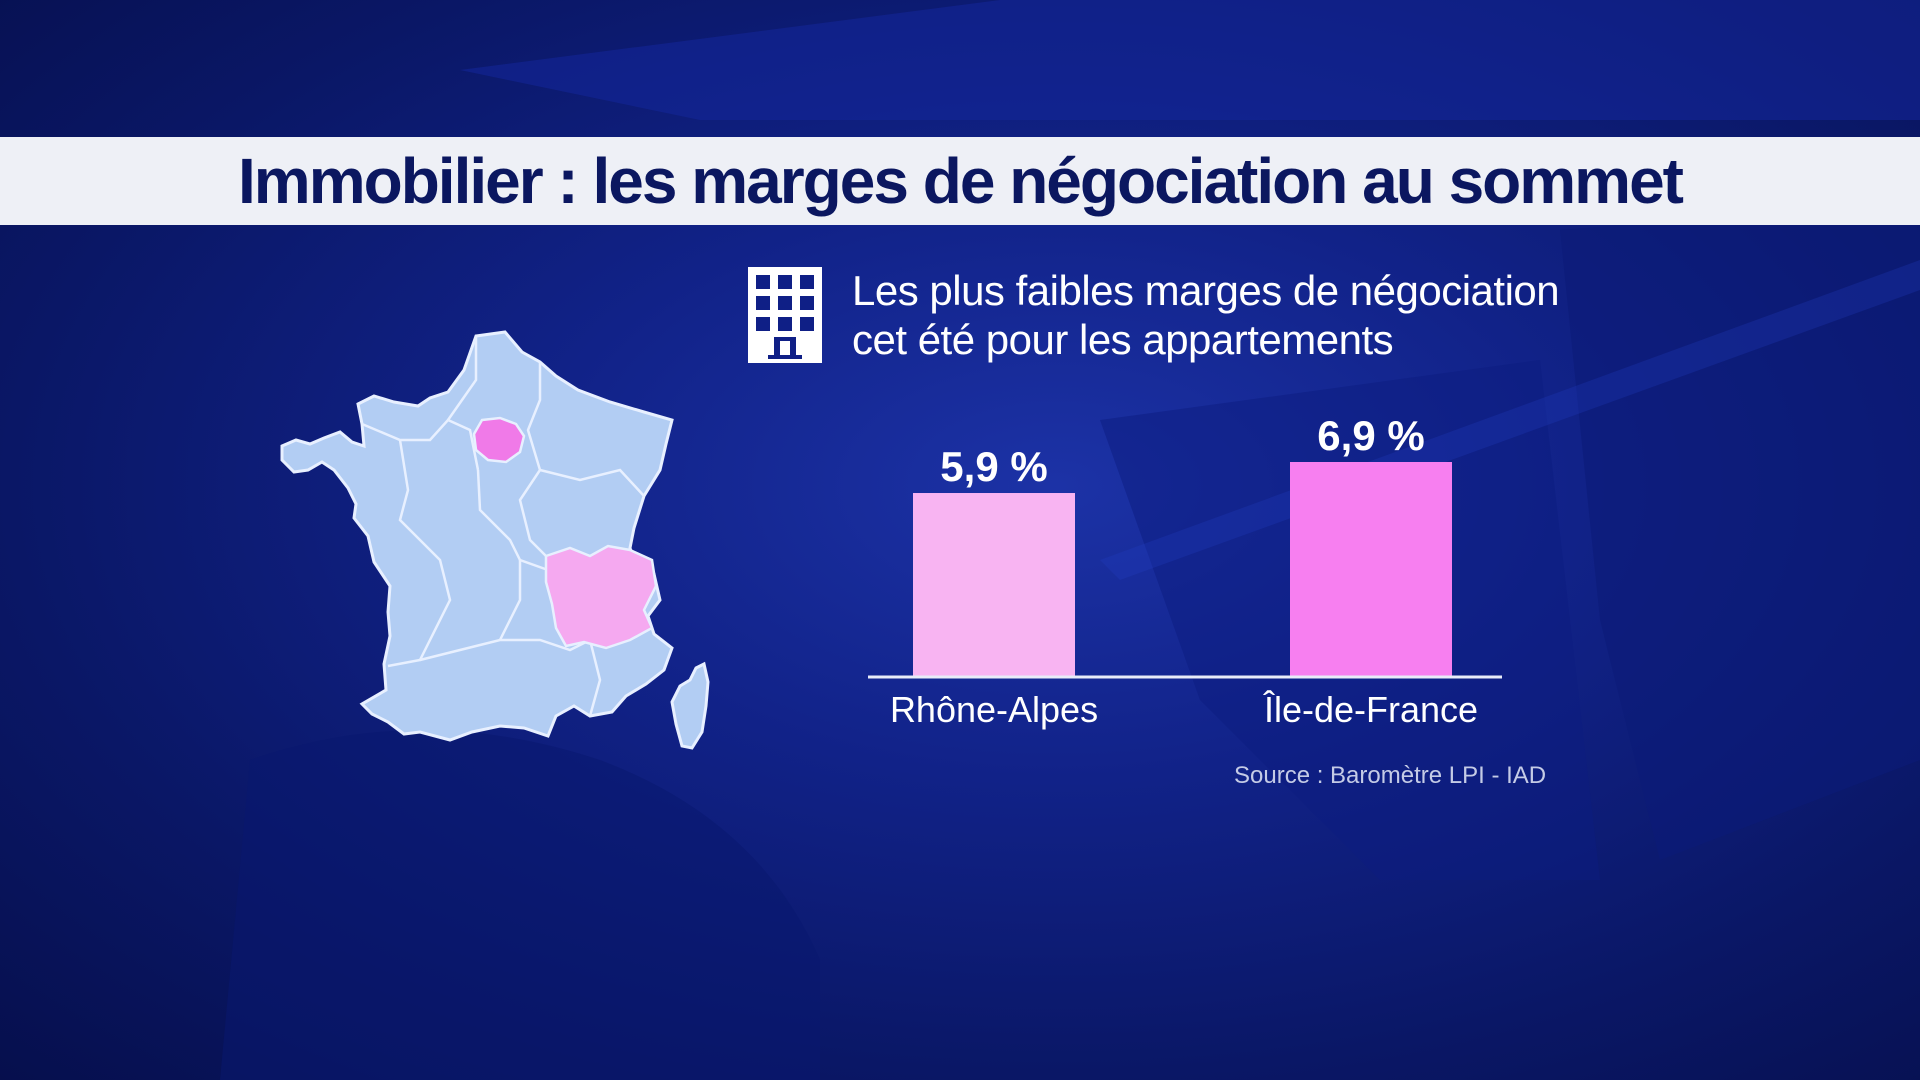 This screenshot has width=1920, height=1080. Describe the element at coordinates (994, 709) in the screenshot. I see `category-label-0: Rhône-Alpes` at that location.